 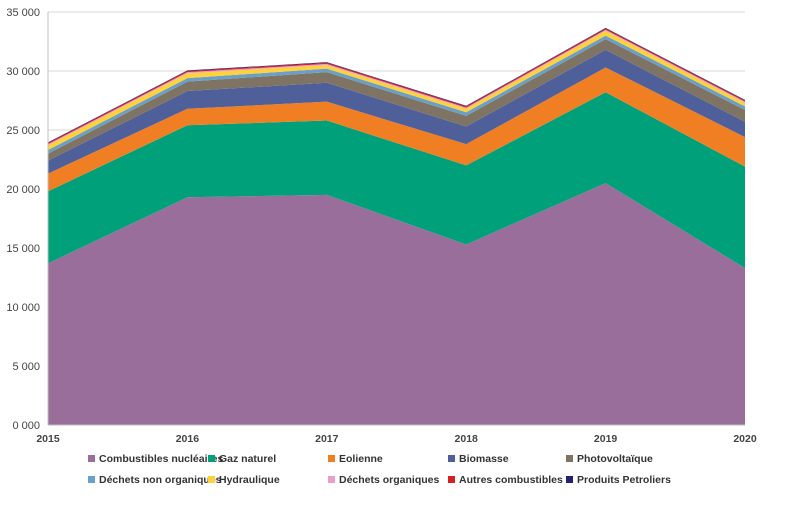 I want to click on legend-label: Photovoltaïque, so click(x=615, y=459).